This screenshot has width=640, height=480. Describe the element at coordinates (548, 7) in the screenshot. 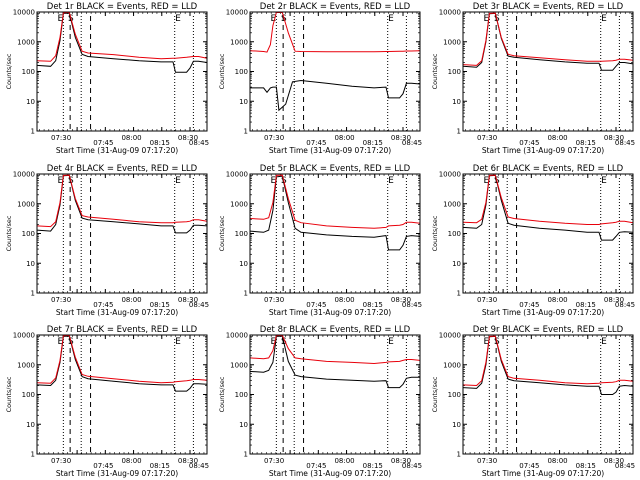

I see `panel-title: Det 3r BLACK = Events, RED = LLD` at that location.